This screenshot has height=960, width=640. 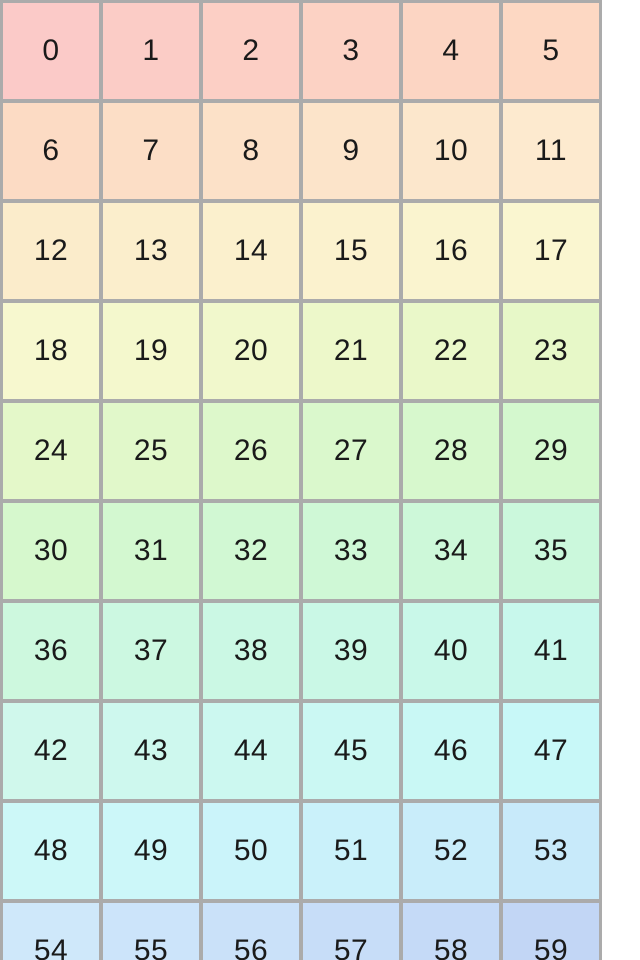 What do you see at coordinates (51, 651) in the screenshot?
I see `grid-cell: 36` at bounding box center [51, 651].